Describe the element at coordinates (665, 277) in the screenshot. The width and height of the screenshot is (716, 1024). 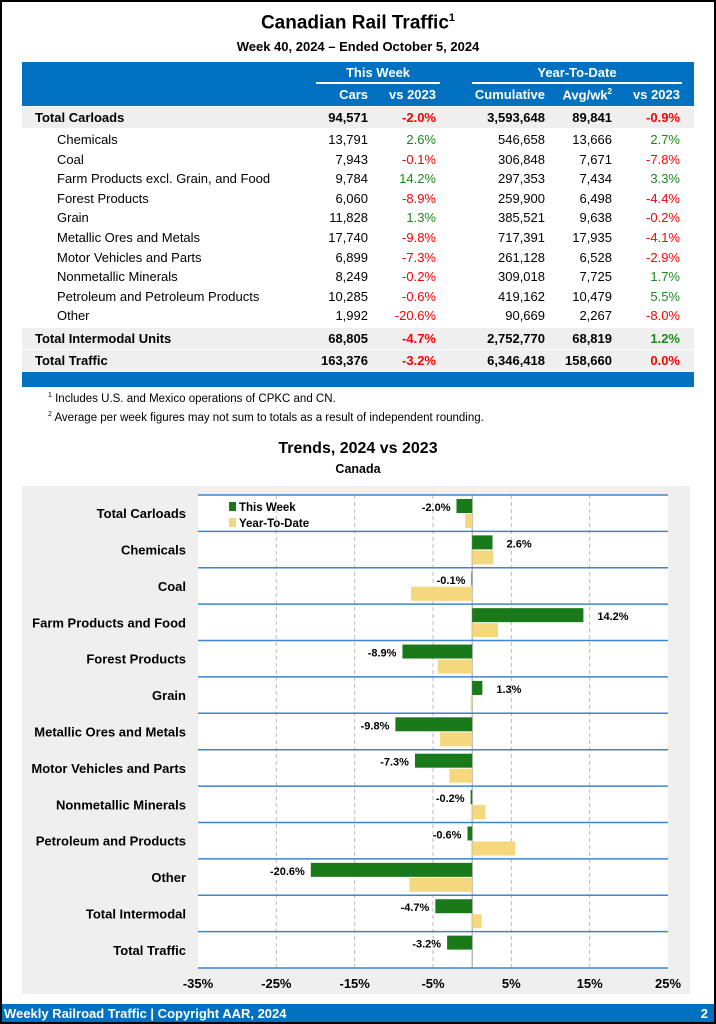
I see `cell: 1.7%` at that location.